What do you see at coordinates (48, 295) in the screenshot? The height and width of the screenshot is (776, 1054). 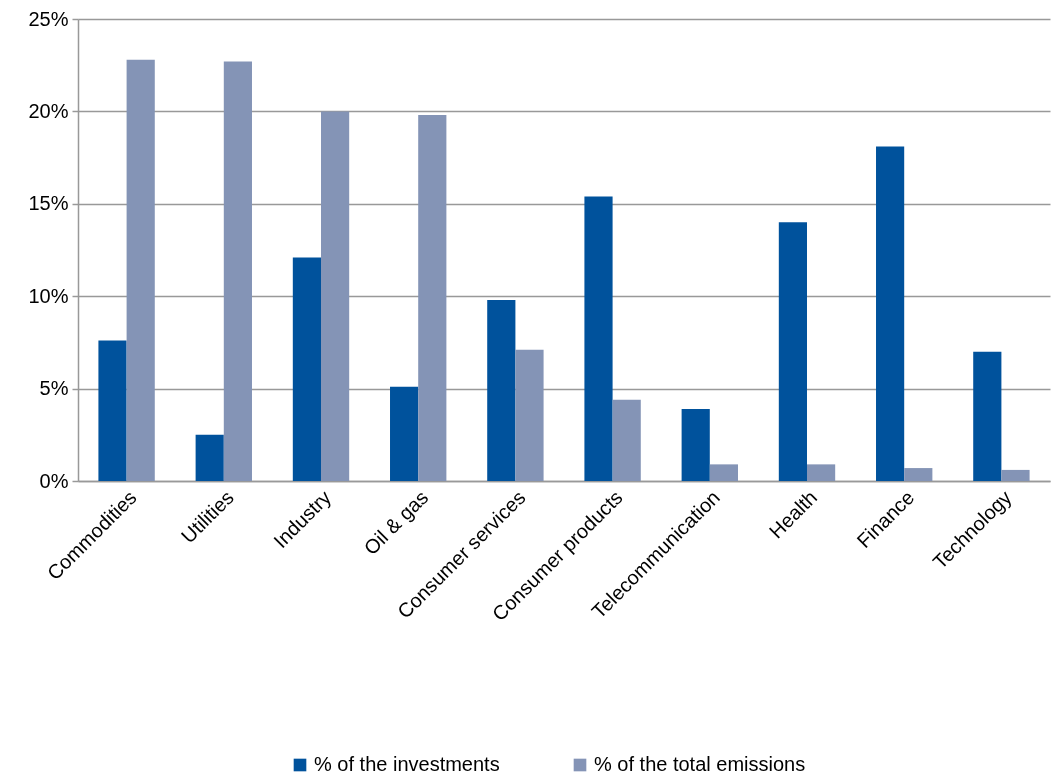 I see `y-tick-label: 10%` at bounding box center [48, 295].